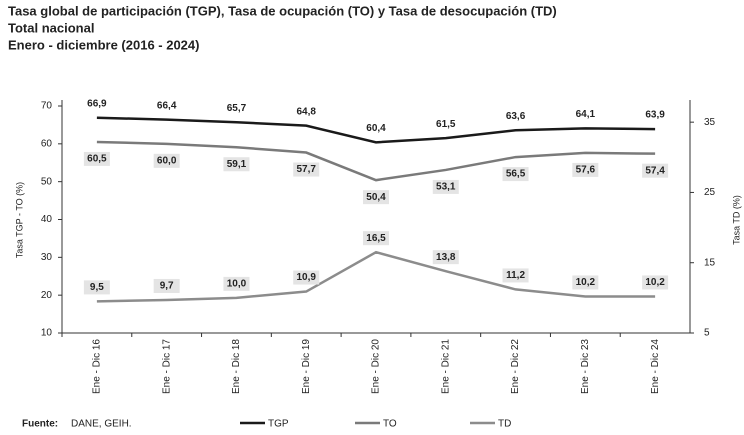 The width and height of the screenshot is (744, 435). What do you see at coordinates (236, 366) in the screenshot?
I see `x-tick-label: Ene - Dic 18` at bounding box center [236, 366].